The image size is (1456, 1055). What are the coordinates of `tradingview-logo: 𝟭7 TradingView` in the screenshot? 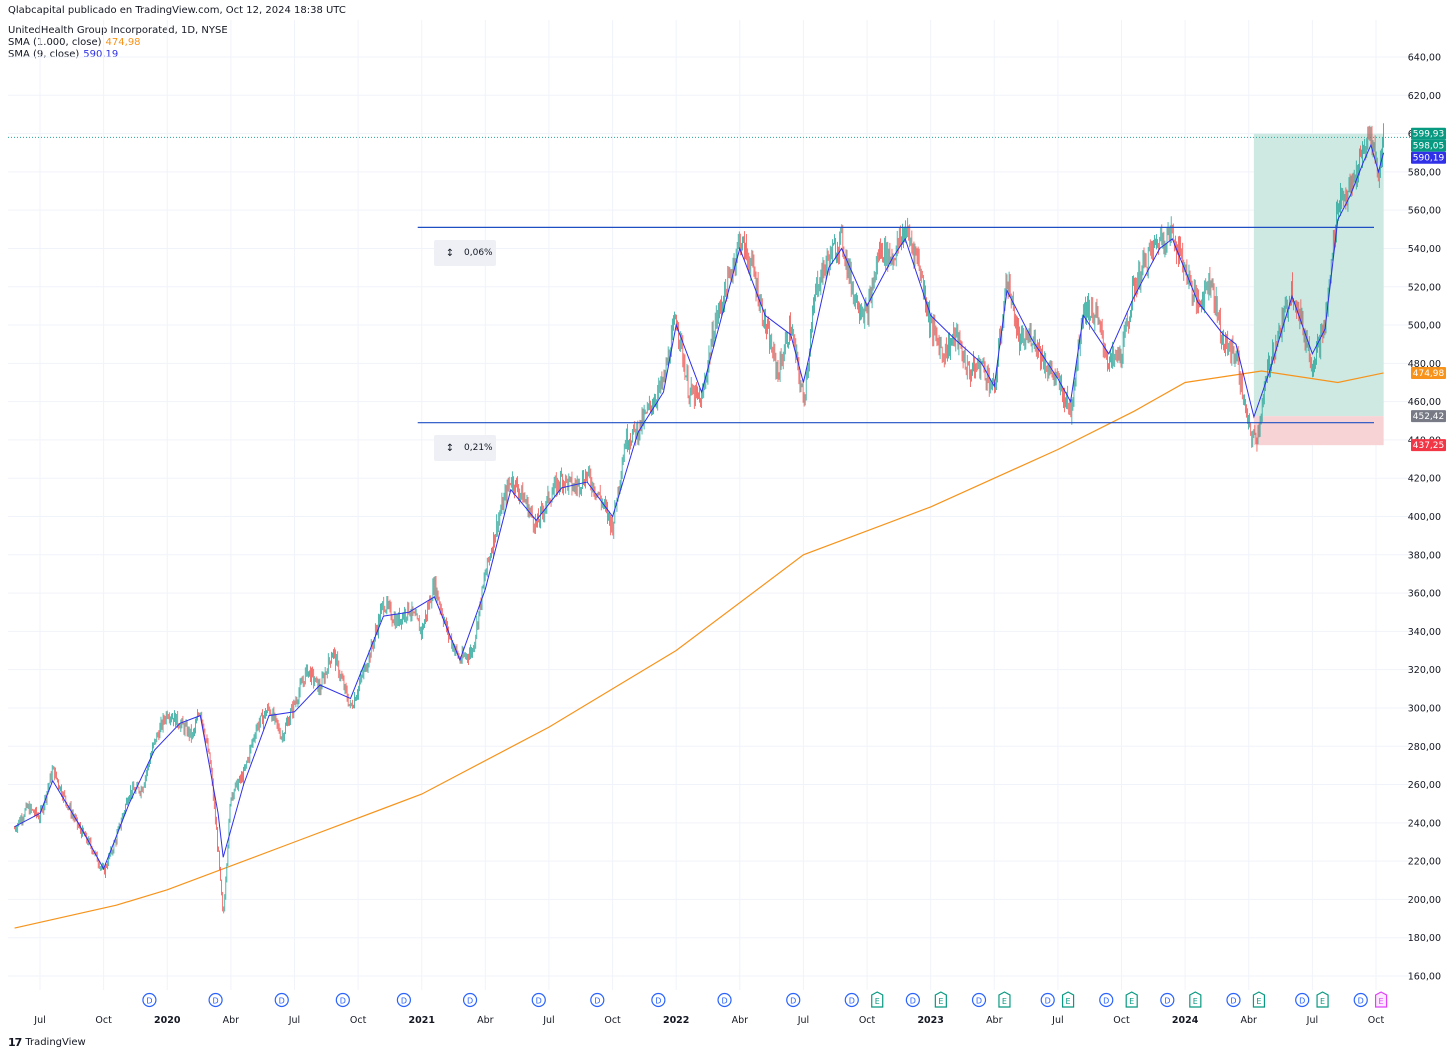 It's located at (47, 1042).